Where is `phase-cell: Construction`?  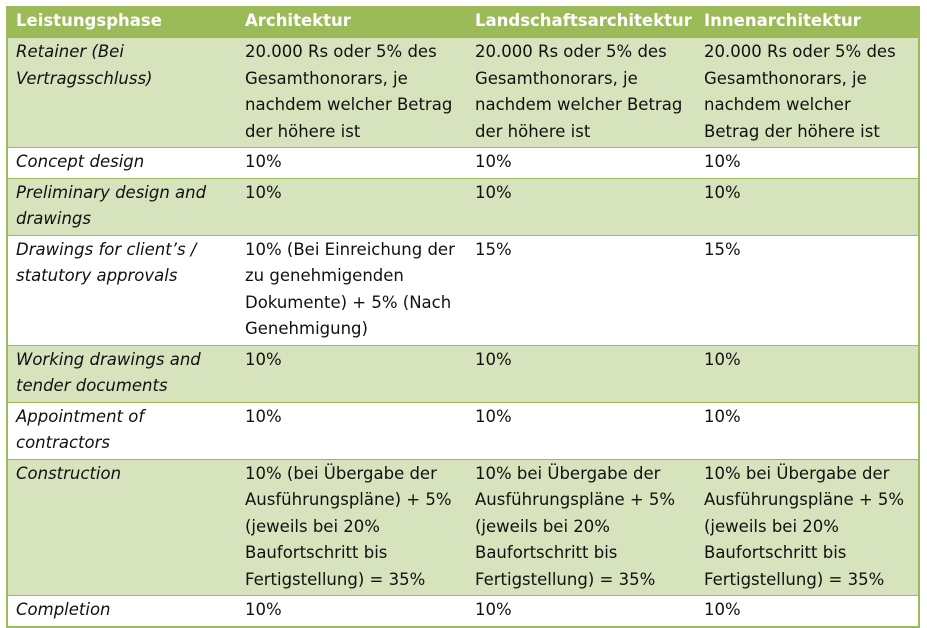
phase-cell: Construction is located at coordinates (122, 527).